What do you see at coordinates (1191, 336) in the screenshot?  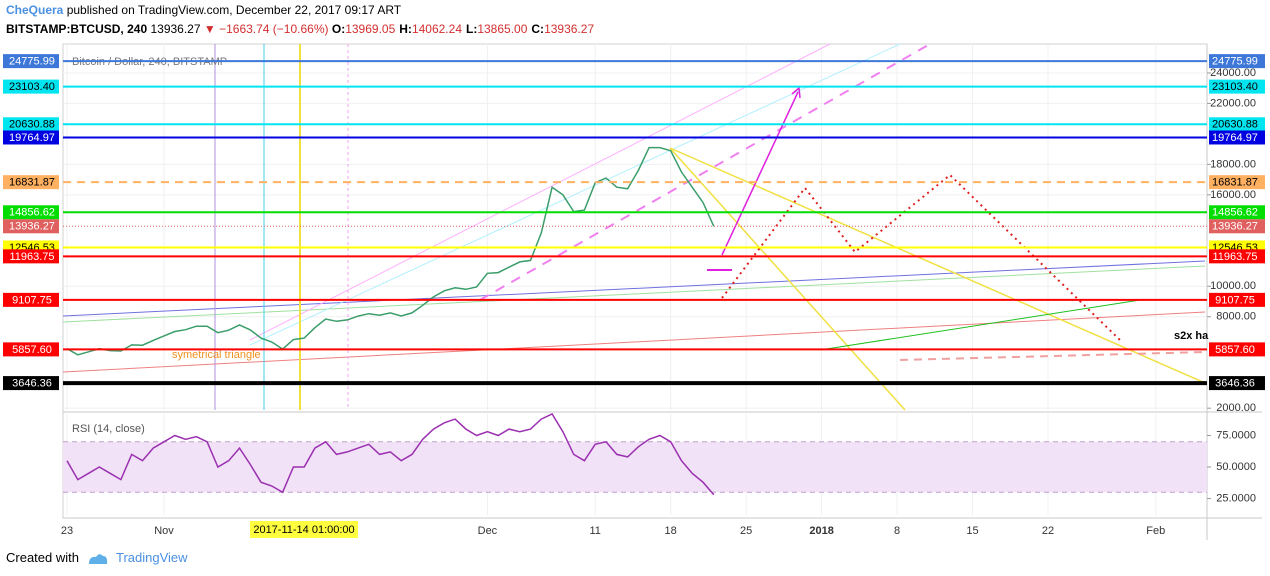 I see `annotation: s2x ha` at bounding box center [1191, 336].